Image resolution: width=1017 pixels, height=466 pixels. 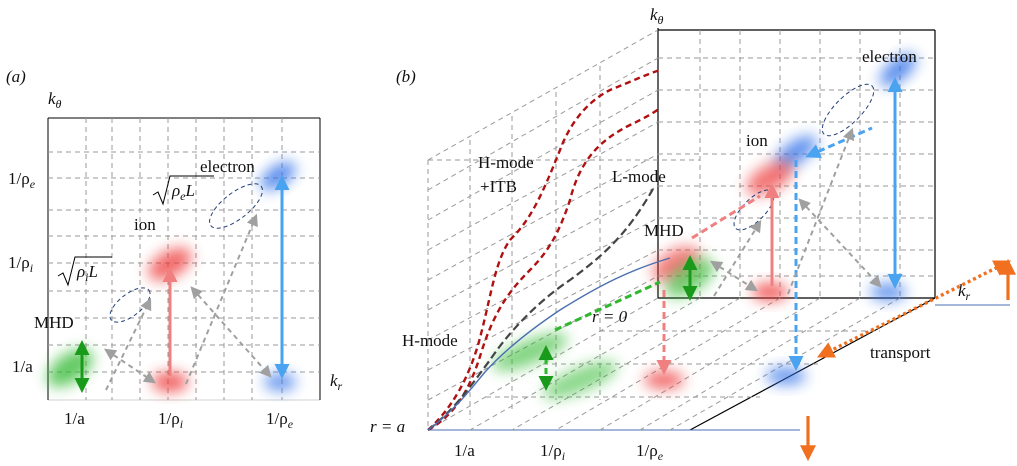 I want to click on panel-b-hmode-itb-label: H-mode, so click(x=506, y=162).